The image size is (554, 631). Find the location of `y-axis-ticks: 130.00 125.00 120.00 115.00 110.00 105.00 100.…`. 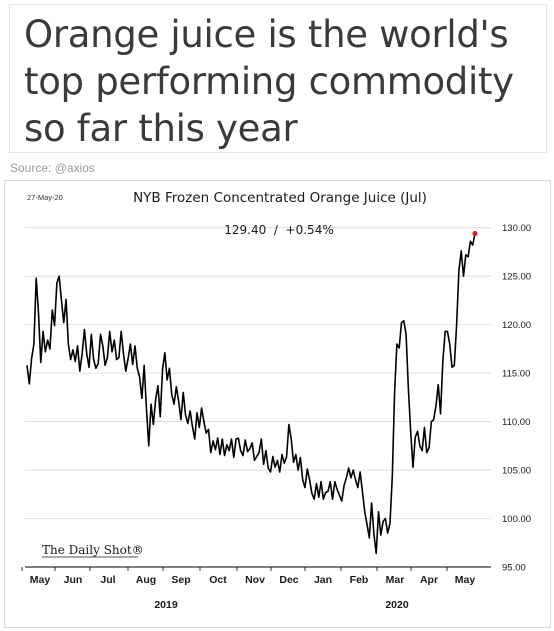

y-axis-ticks: 130.00 125.00 120.00 115.00 110.00 105.00 100.… is located at coordinates (516, 398).